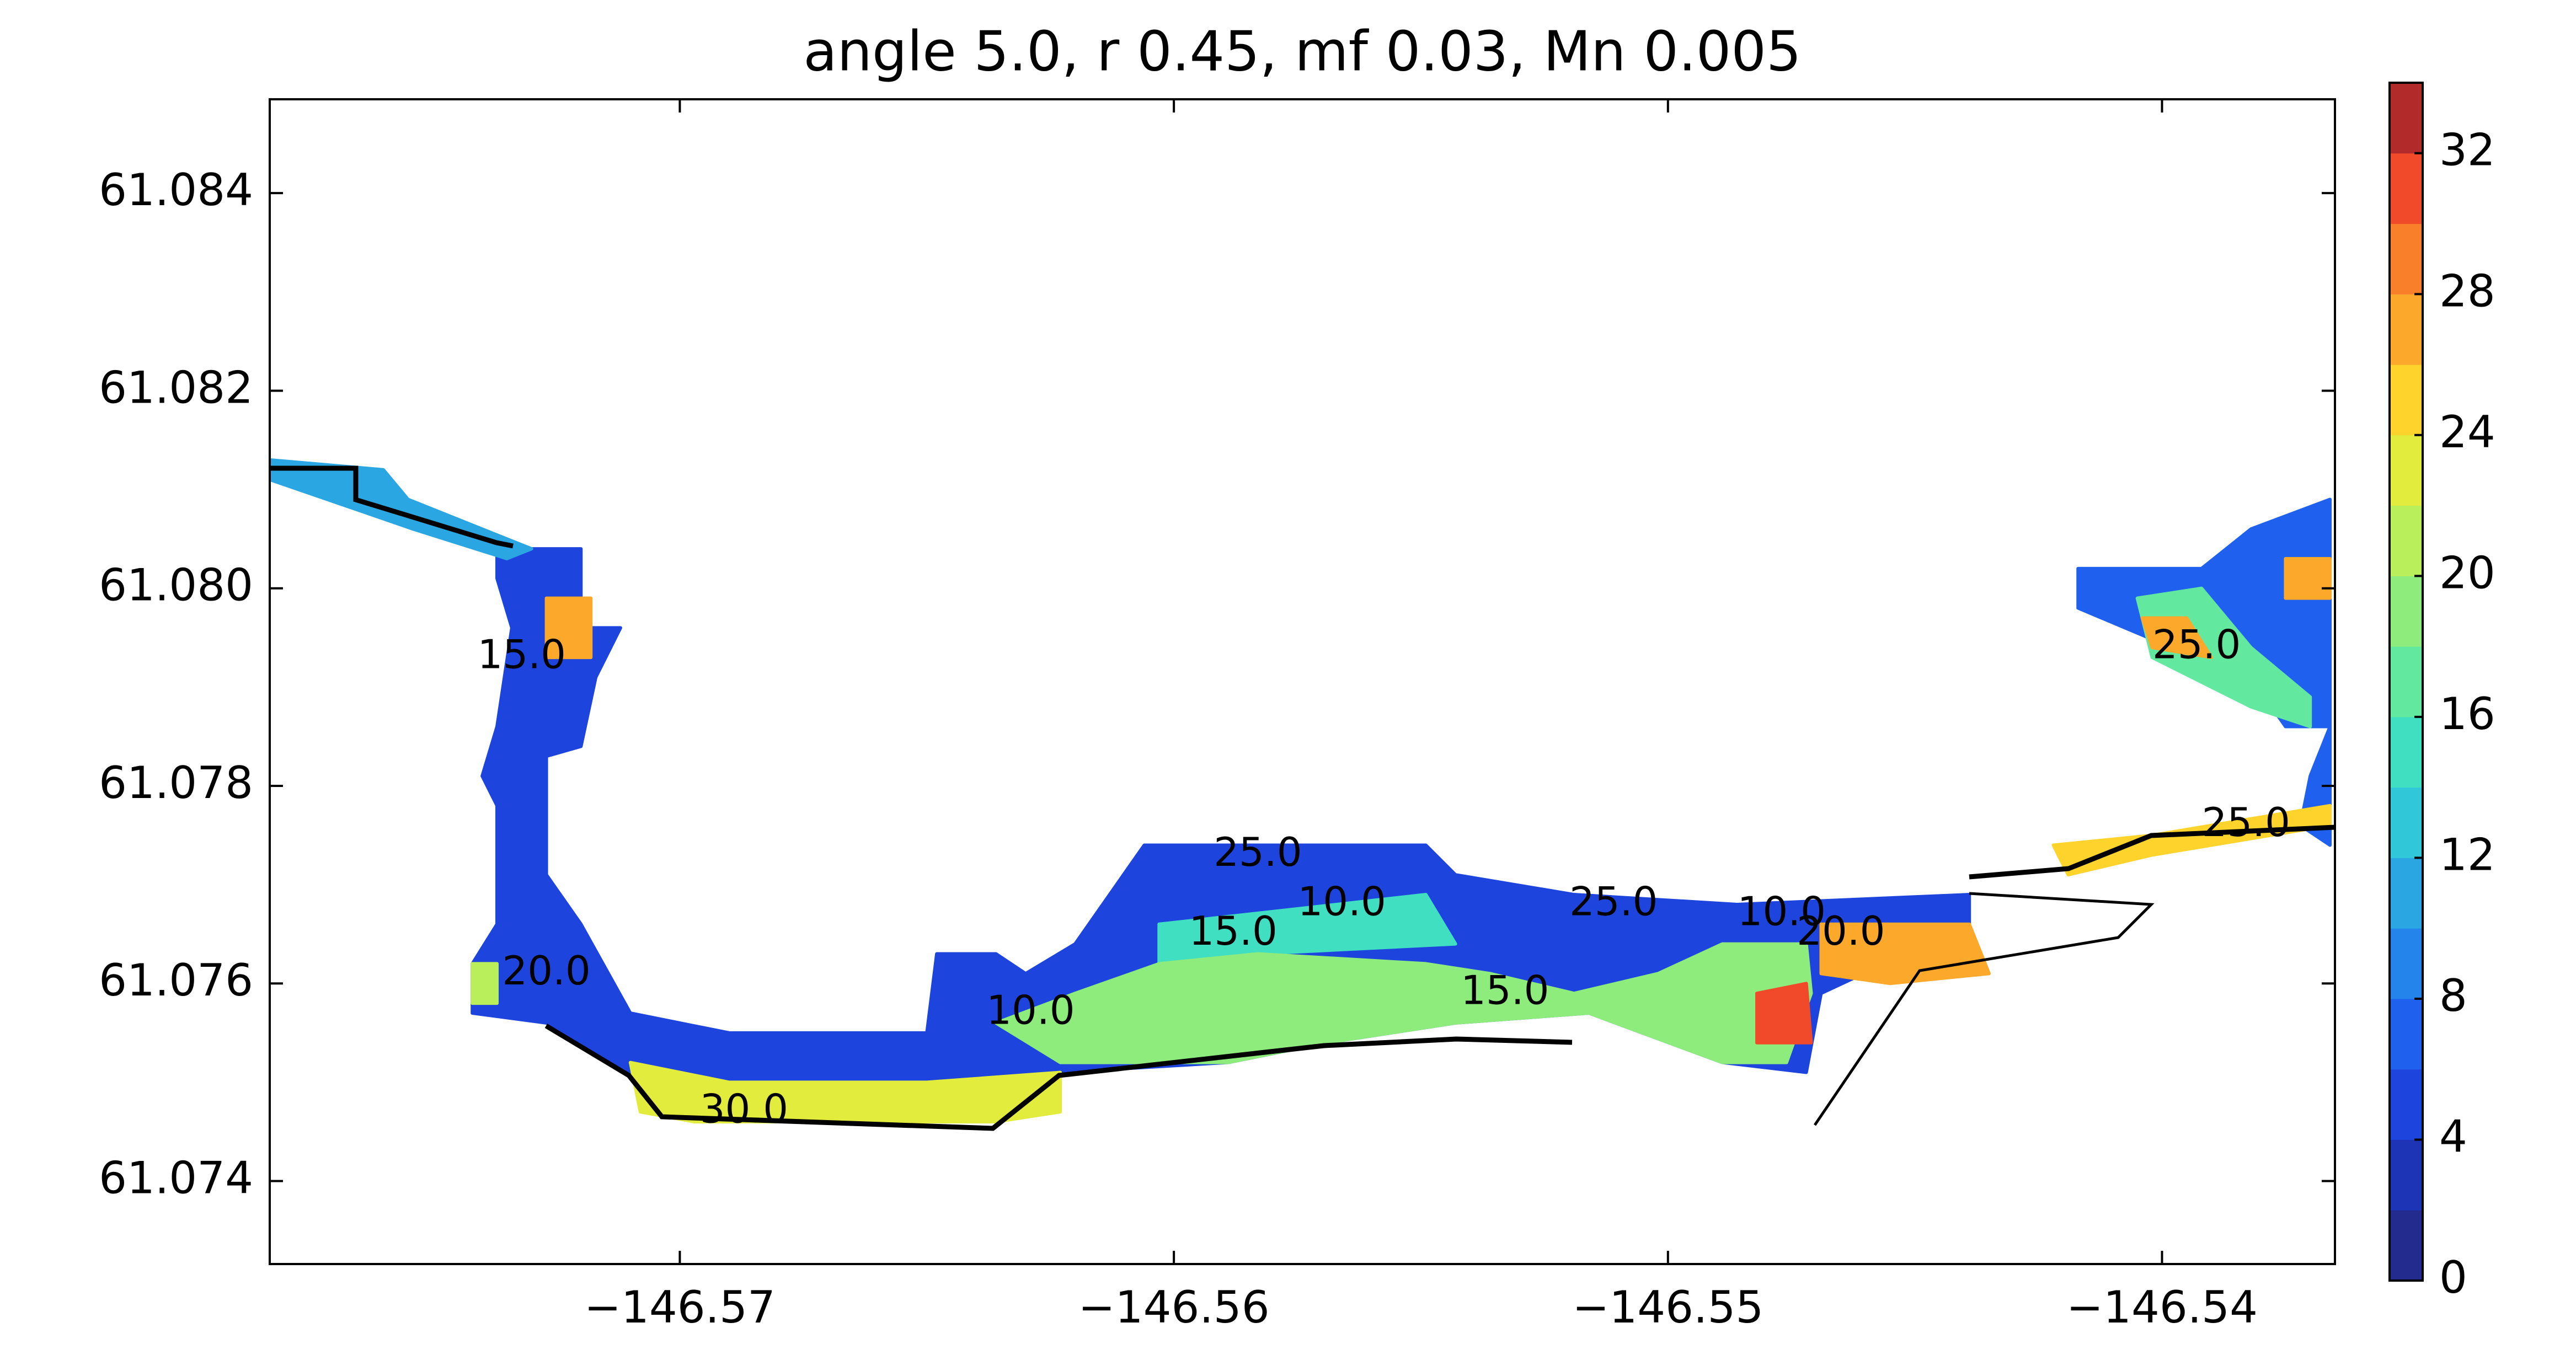 The width and height of the screenshot is (2576, 1360). What do you see at coordinates (1302, 51) in the screenshot?
I see `chart-title: angle 5.0, r 0.45, mf 0.03, Mn 0.005` at bounding box center [1302, 51].